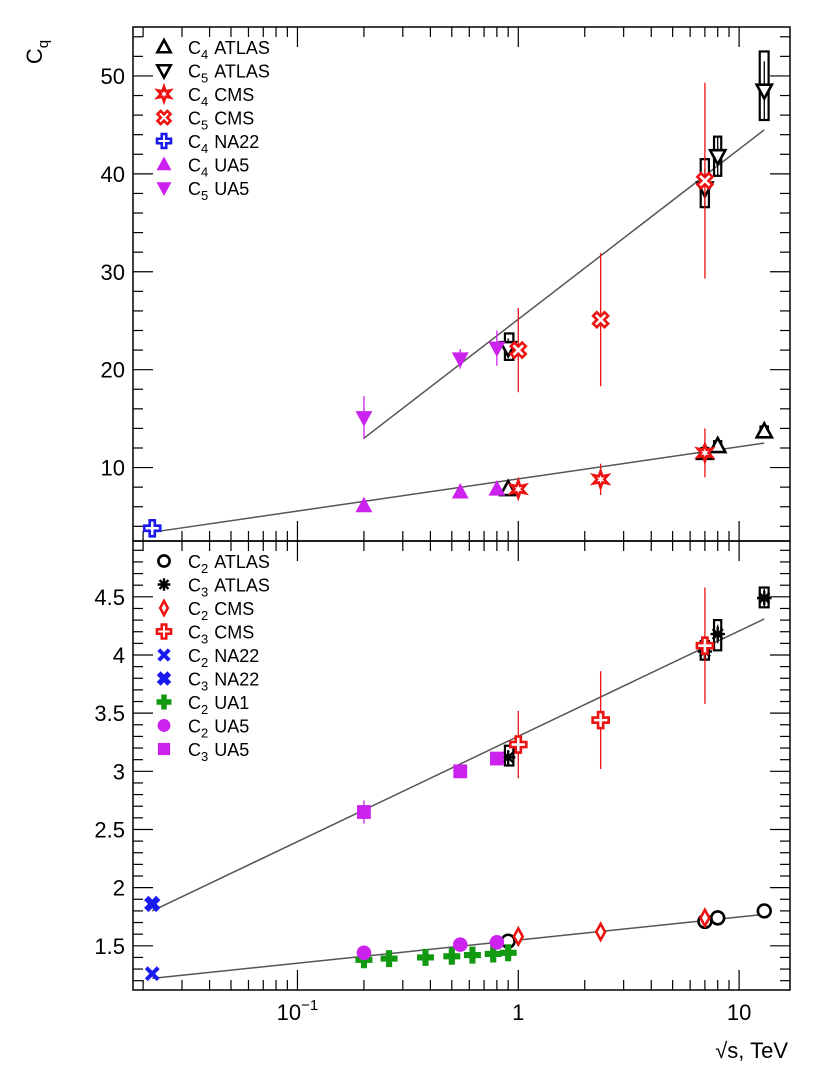  Describe the element at coordinates (751, 1050) in the screenshot. I see `x-axis-title: √s, TeV` at that location.